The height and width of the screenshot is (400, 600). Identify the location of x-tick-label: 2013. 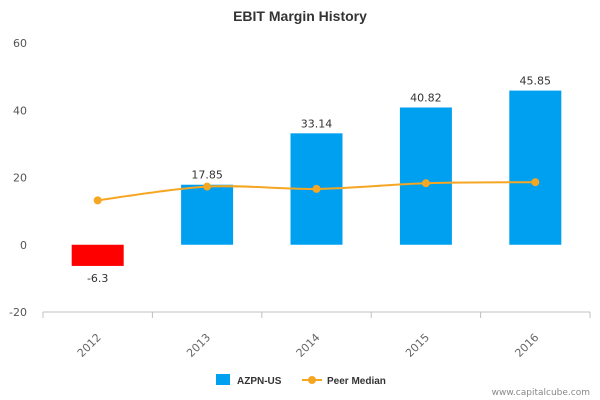
(198, 345).